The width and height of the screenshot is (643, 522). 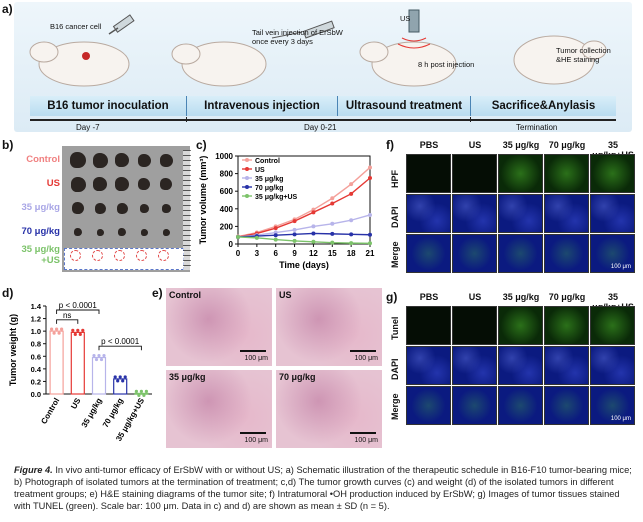 What do you see at coordinates (227, 191) in the screenshot?
I see `y-tick-label: 600` at bounding box center [227, 191].